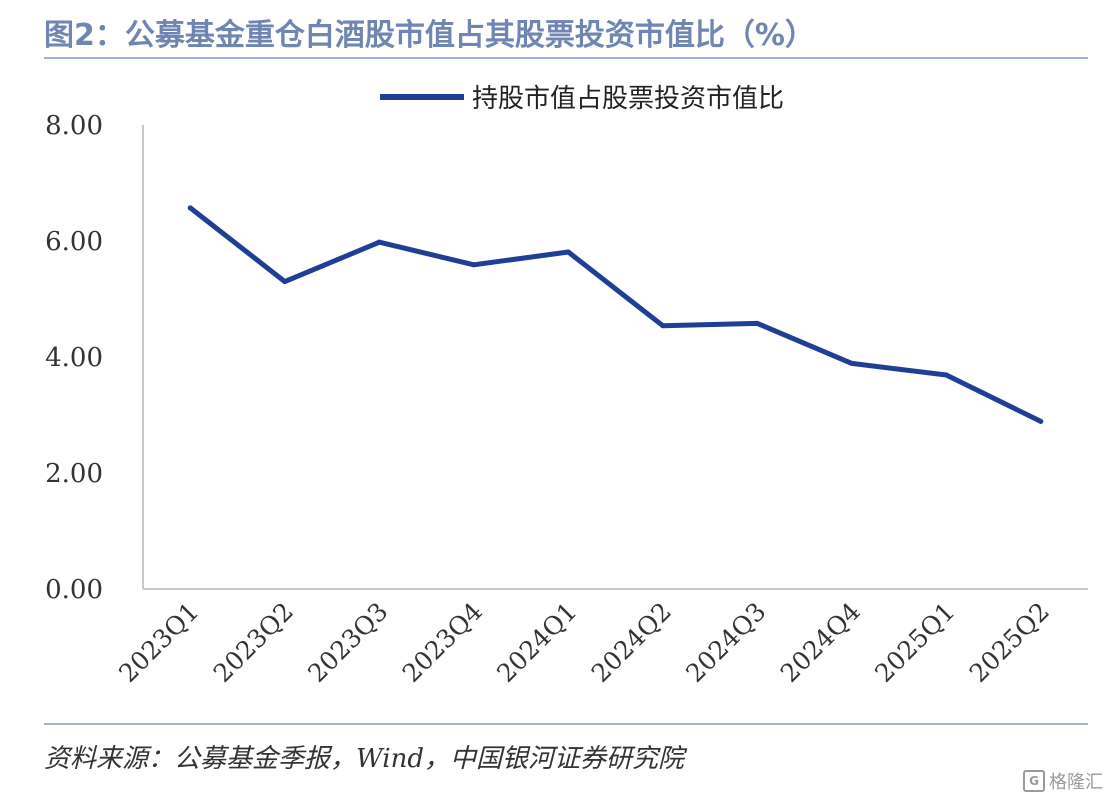 The height and width of the screenshot is (802, 1115). Describe the element at coordinates (1076, 782) in the screenshot. I see `watermark-text: 格隆汇` at that location.